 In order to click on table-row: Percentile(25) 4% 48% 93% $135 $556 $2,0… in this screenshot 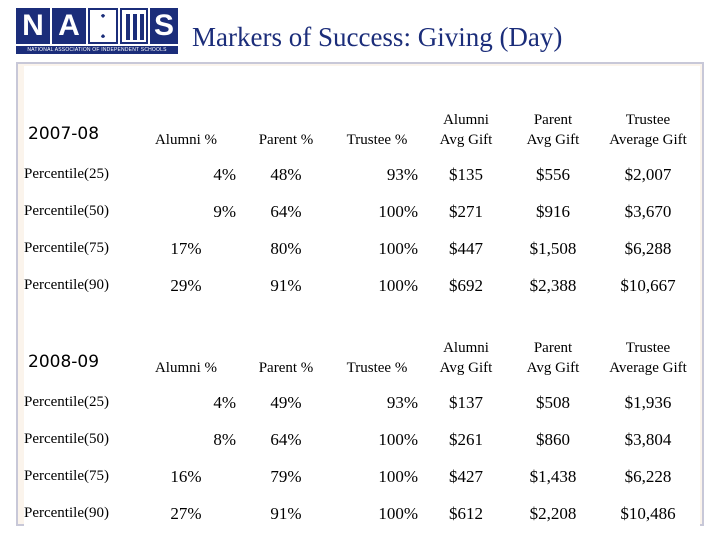, I will do `click(362, 174)`.